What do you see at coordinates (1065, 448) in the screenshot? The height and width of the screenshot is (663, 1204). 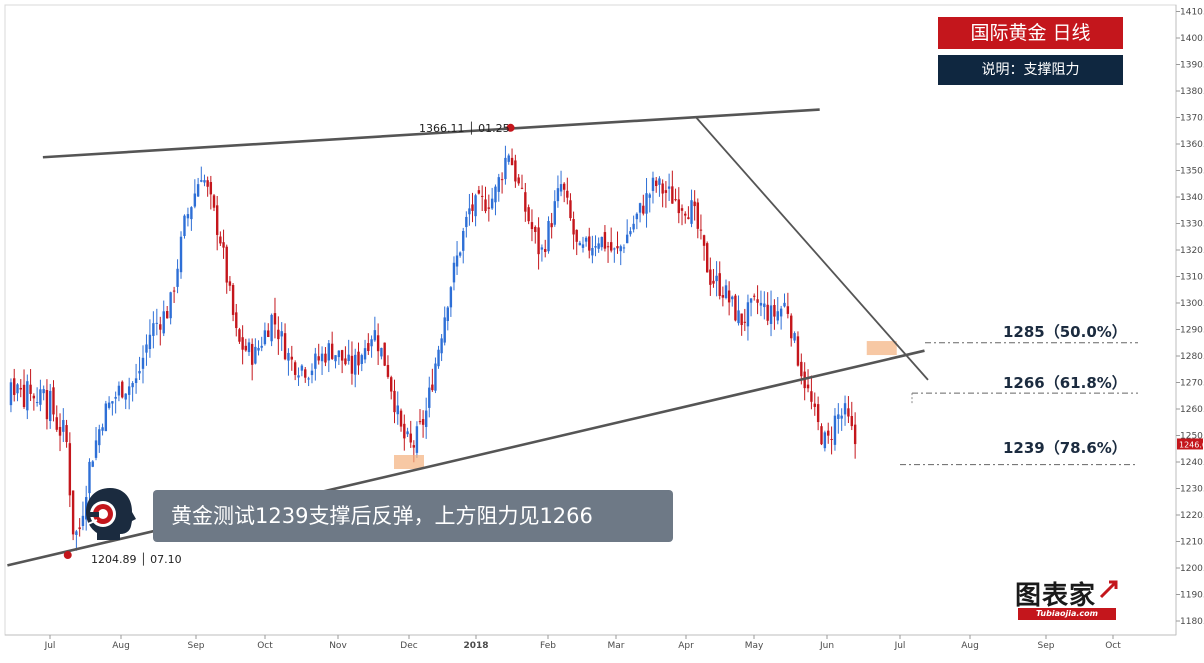 I see `level-label-1239: 1239（78.6%）` at bounding box center [1065, 448].